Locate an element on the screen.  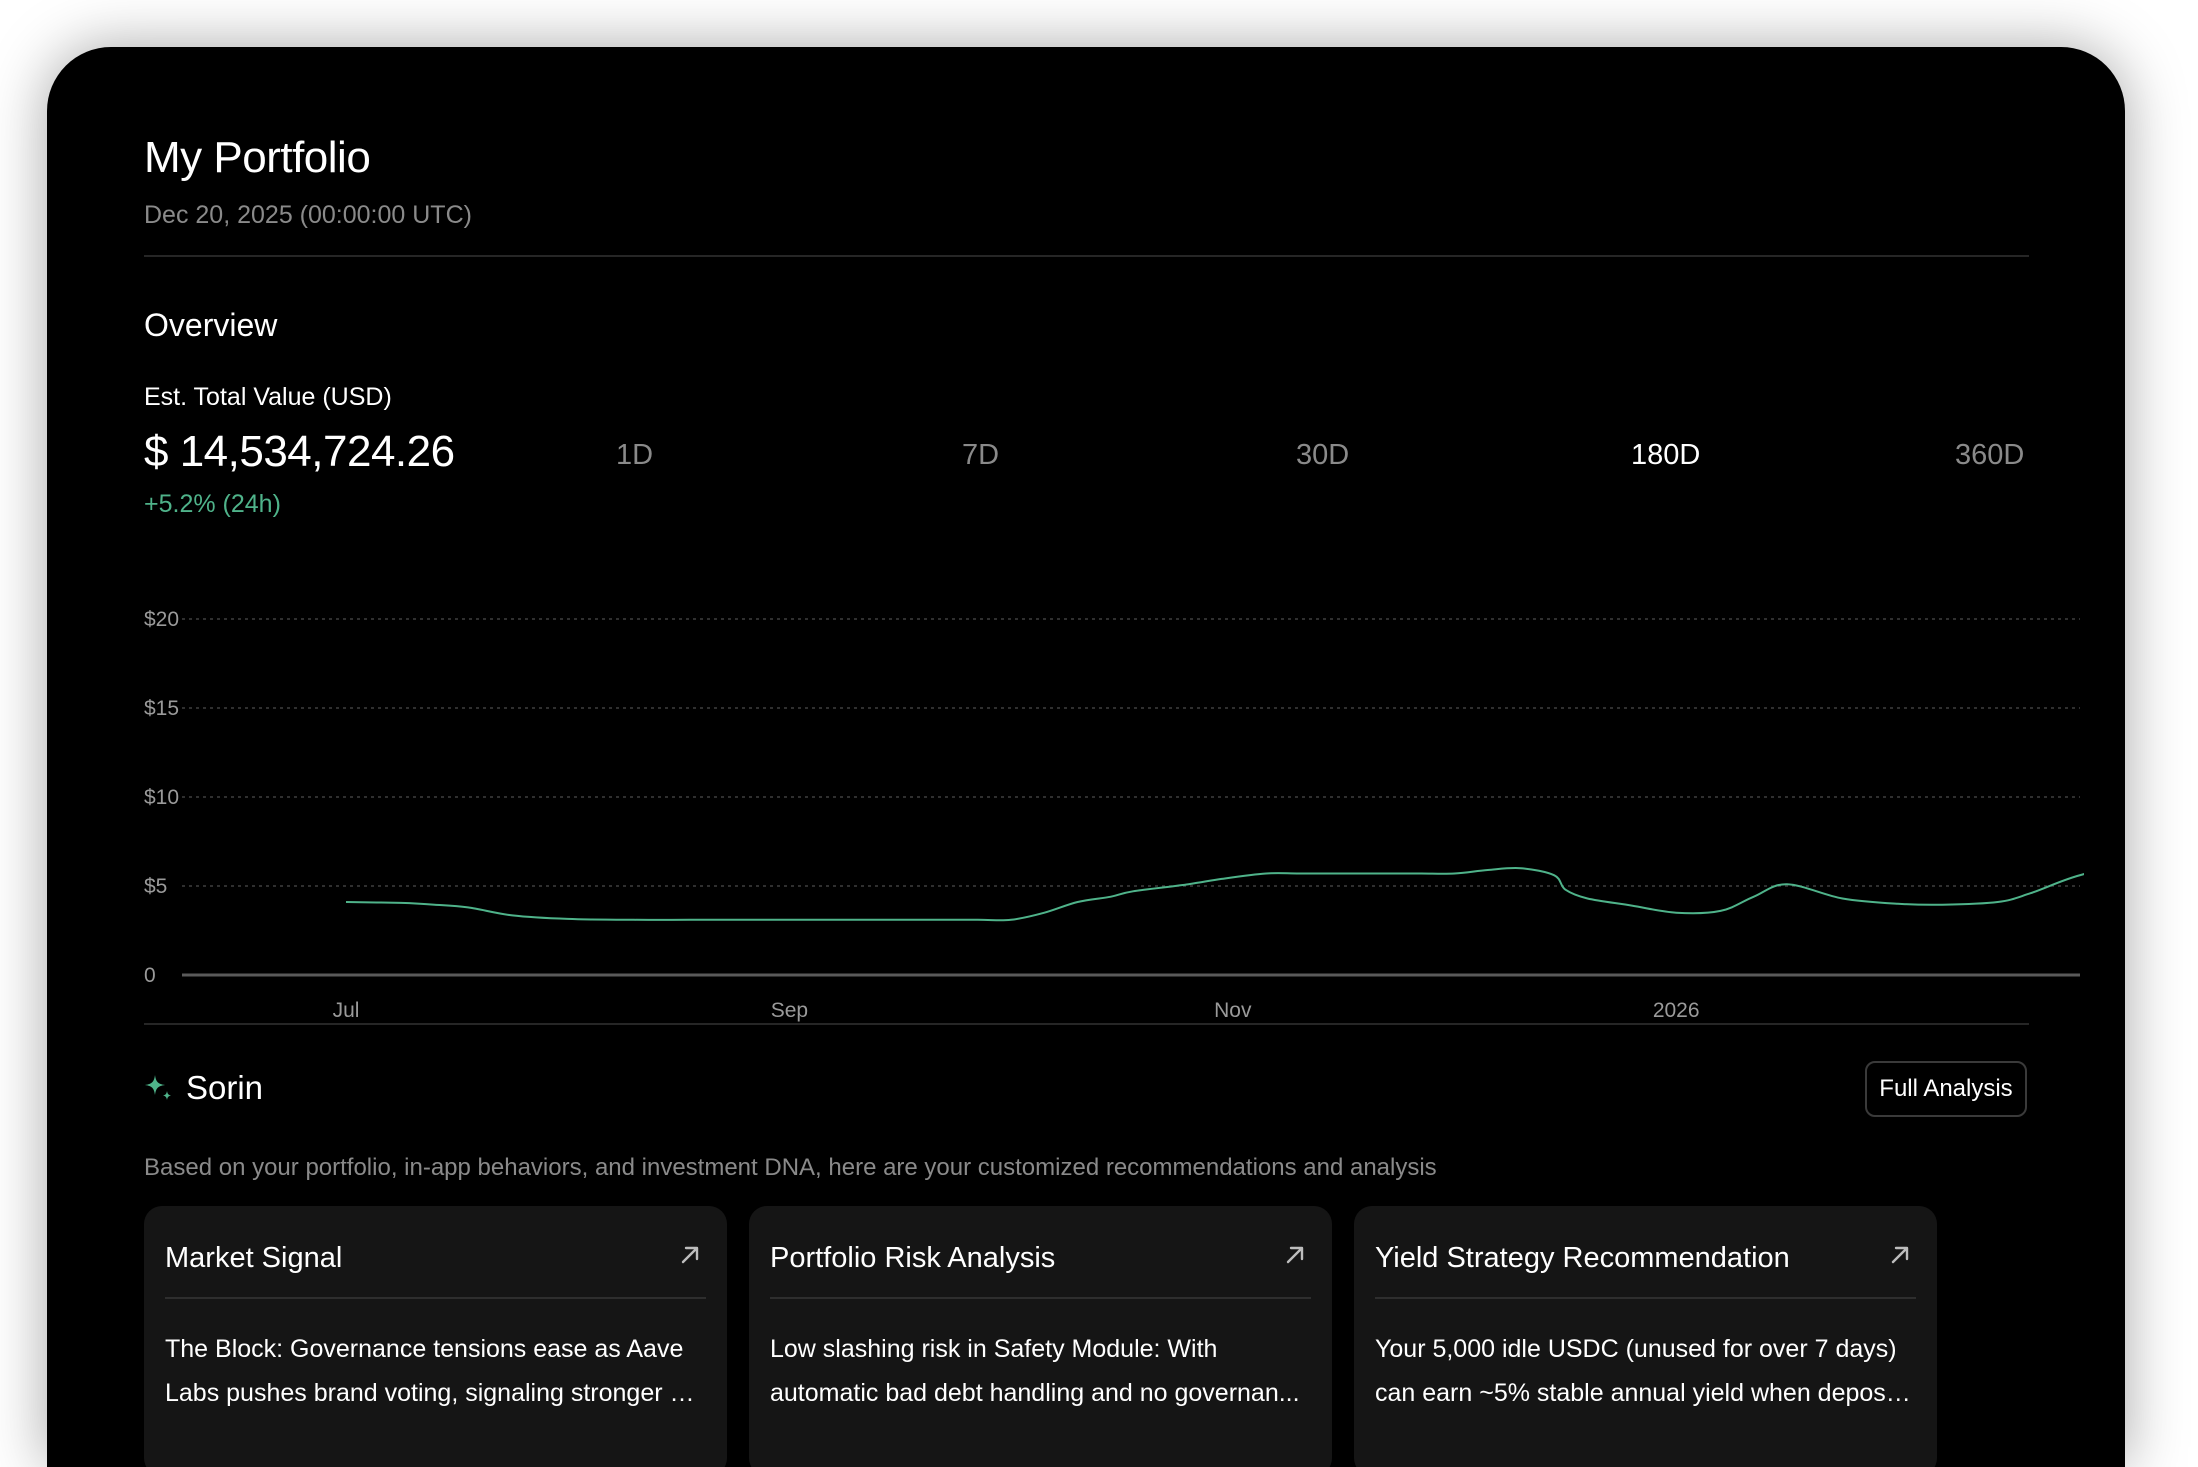
value-series-line is located at coordinates (1214, 894).